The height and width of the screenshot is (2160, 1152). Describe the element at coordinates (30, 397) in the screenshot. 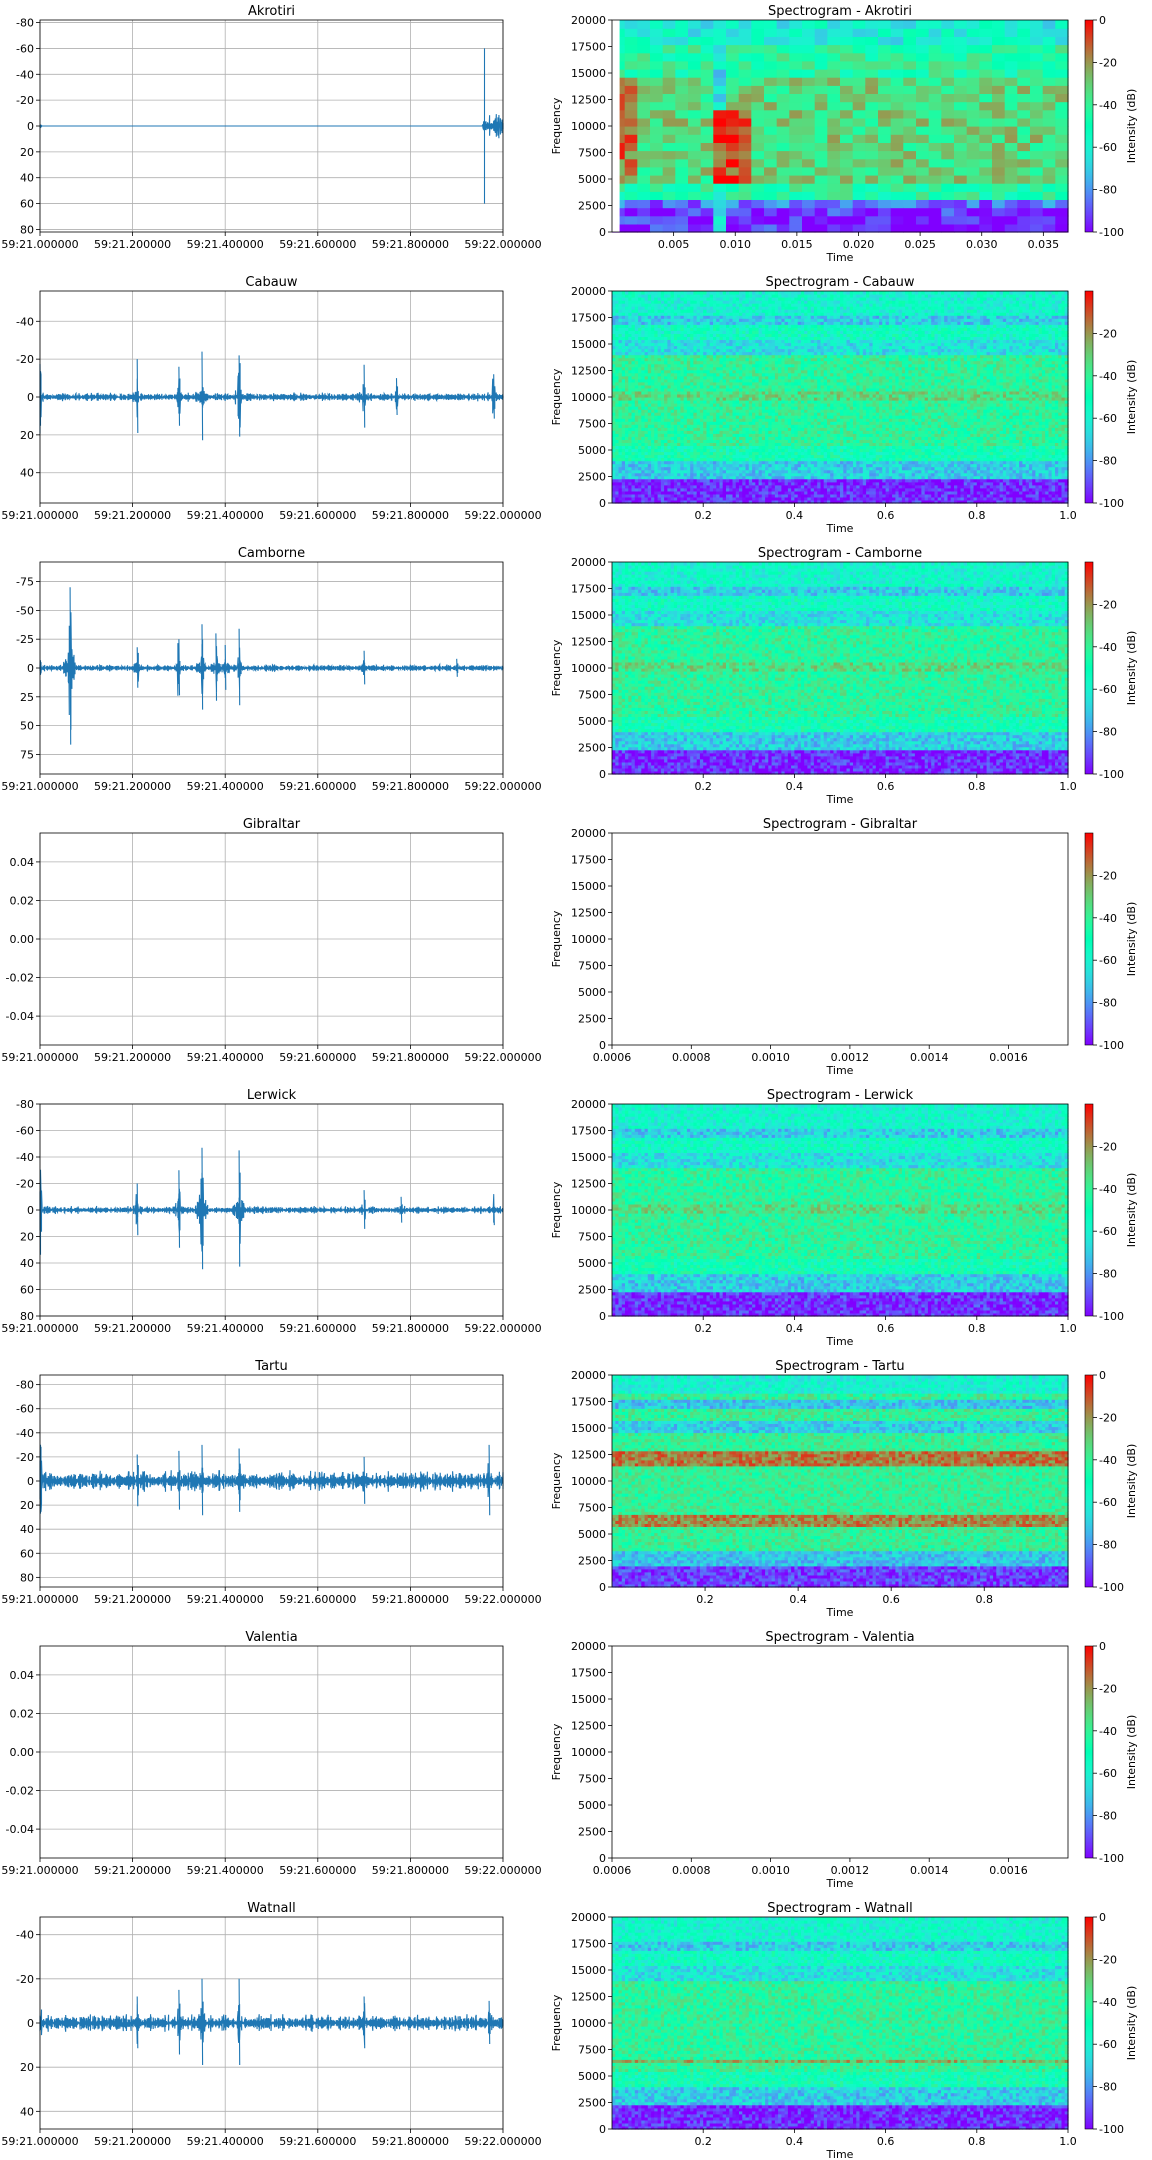

I see `y-tick-label: 0` at that location.